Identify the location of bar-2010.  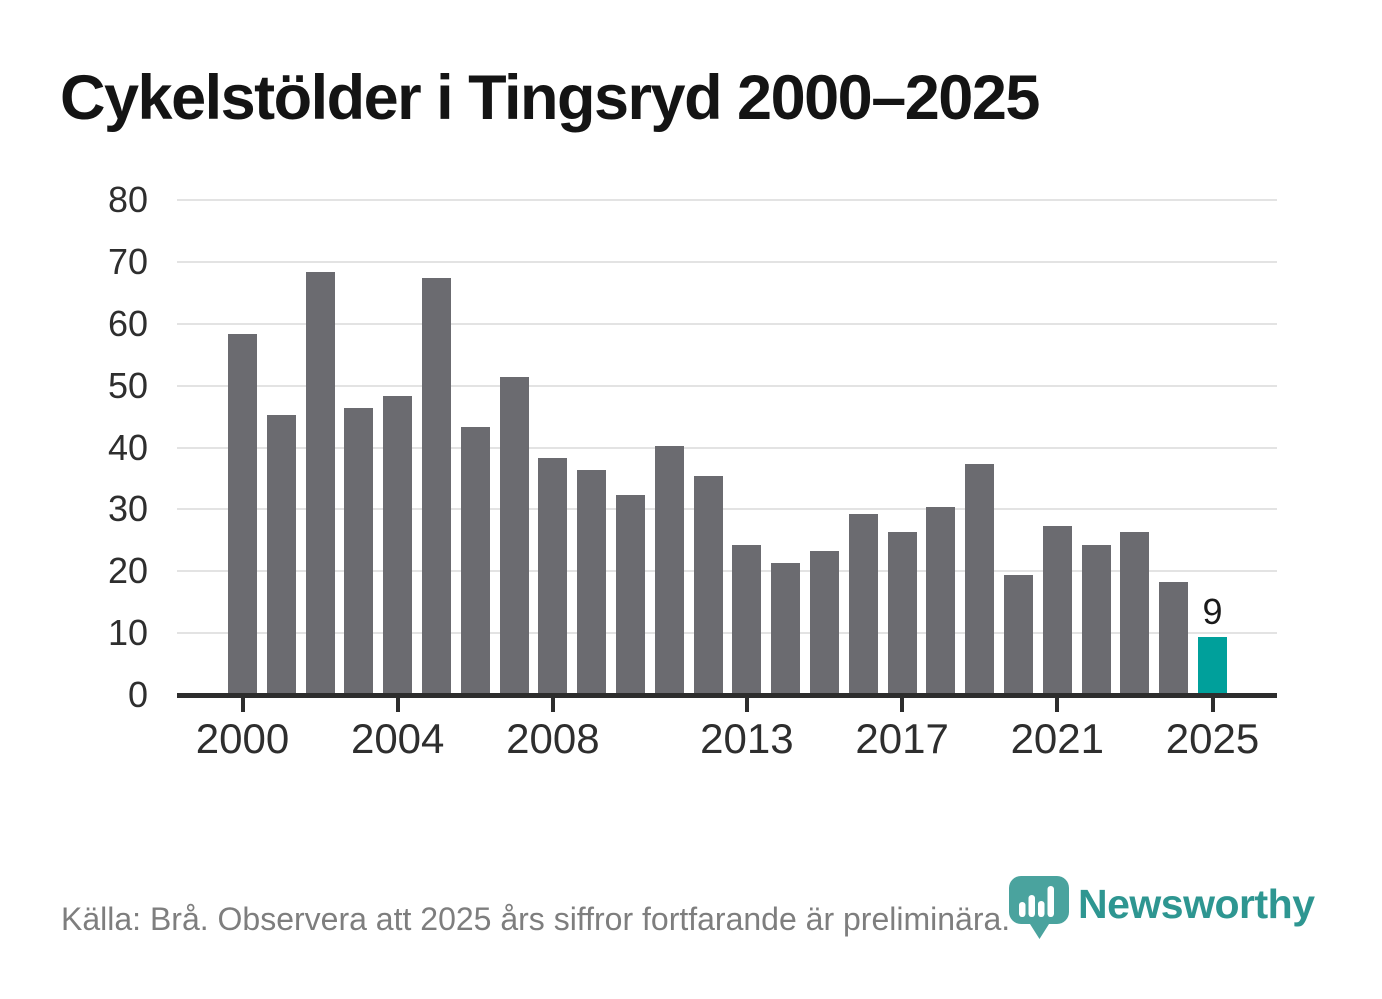
(630, 594).